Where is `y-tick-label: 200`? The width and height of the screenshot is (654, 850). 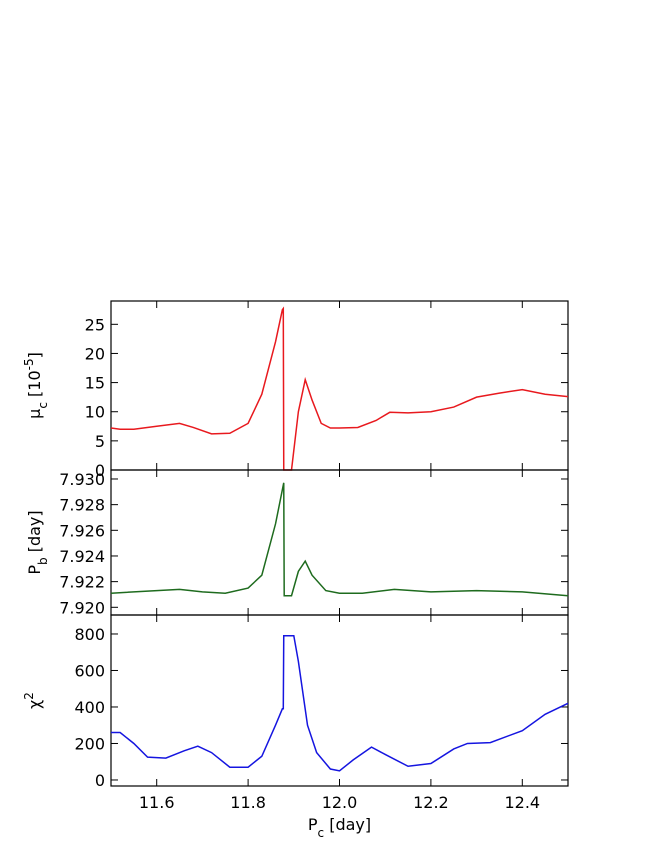 y-tick-label: 200 is located at coordinates (89, 743).